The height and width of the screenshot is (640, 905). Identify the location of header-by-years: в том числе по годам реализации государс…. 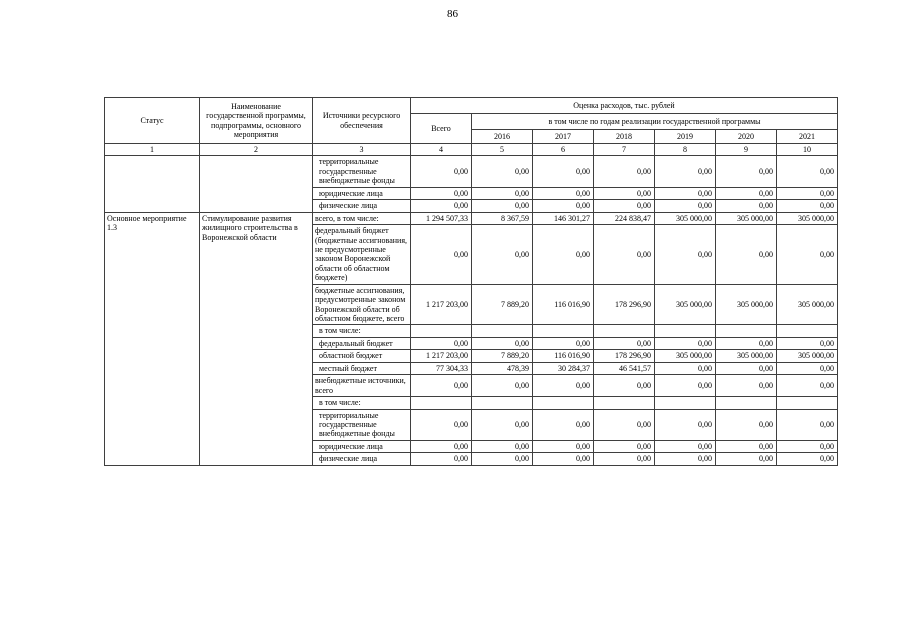
(654, 121).